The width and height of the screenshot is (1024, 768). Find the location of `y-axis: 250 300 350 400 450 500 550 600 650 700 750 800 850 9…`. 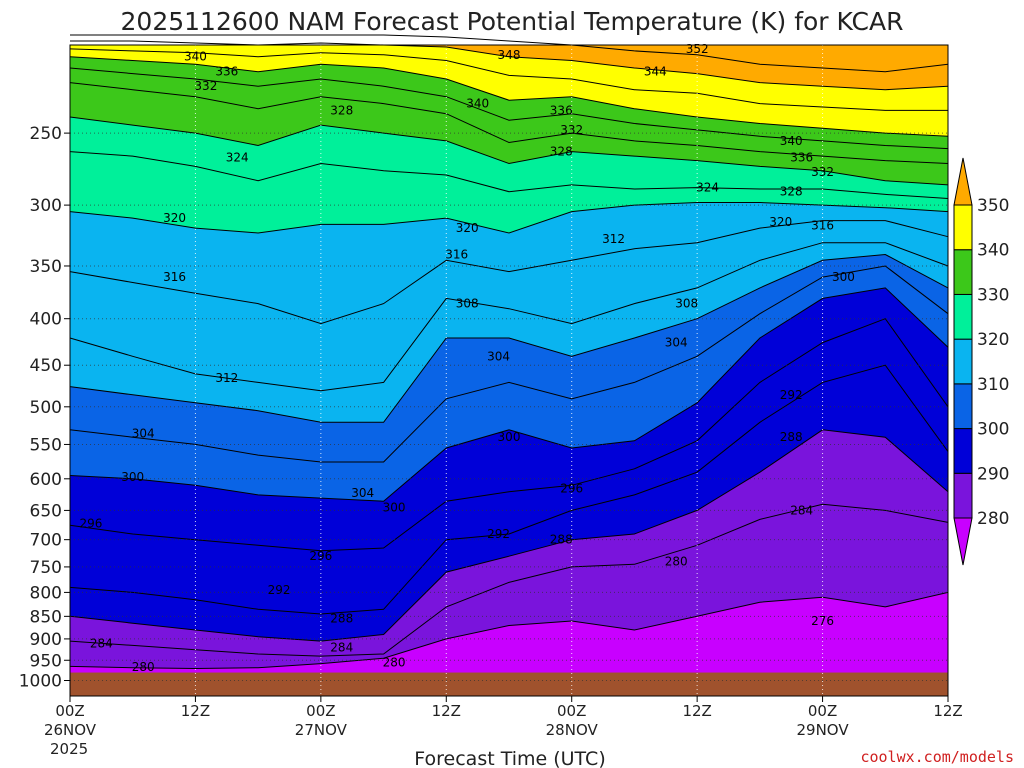

y-axis: 250 300 350 400 450 500 550 600 650 700 750 800 850 9… is located at coordinates (44, 408).